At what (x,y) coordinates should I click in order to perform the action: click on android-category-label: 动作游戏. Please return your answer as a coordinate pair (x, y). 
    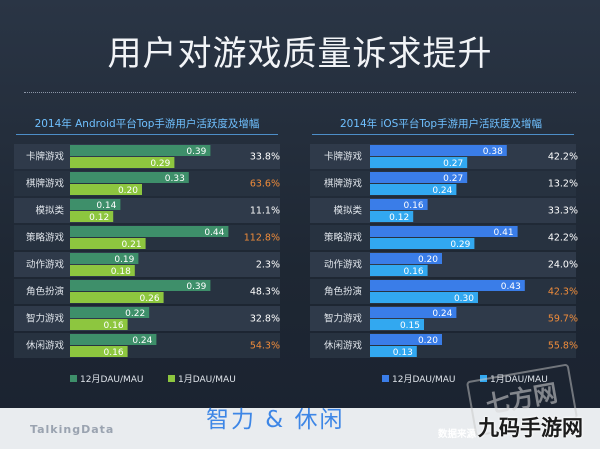
    Looking at the image, I should click on (45, 265).